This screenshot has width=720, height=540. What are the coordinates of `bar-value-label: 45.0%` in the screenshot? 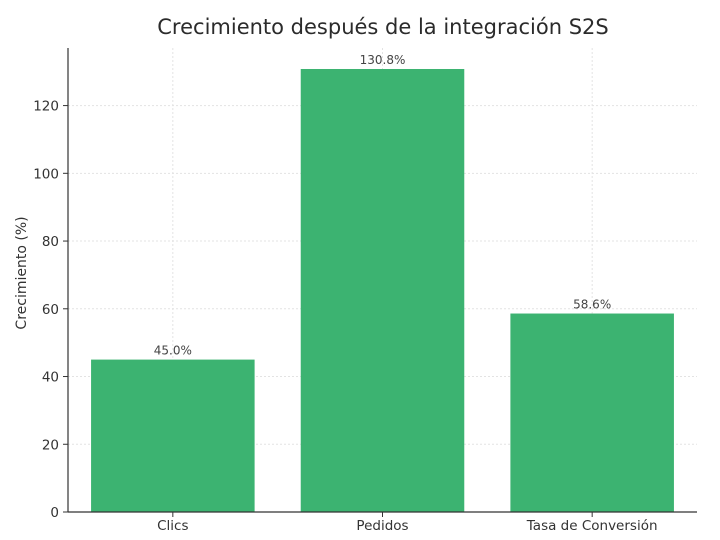 It's located at (173, 351).